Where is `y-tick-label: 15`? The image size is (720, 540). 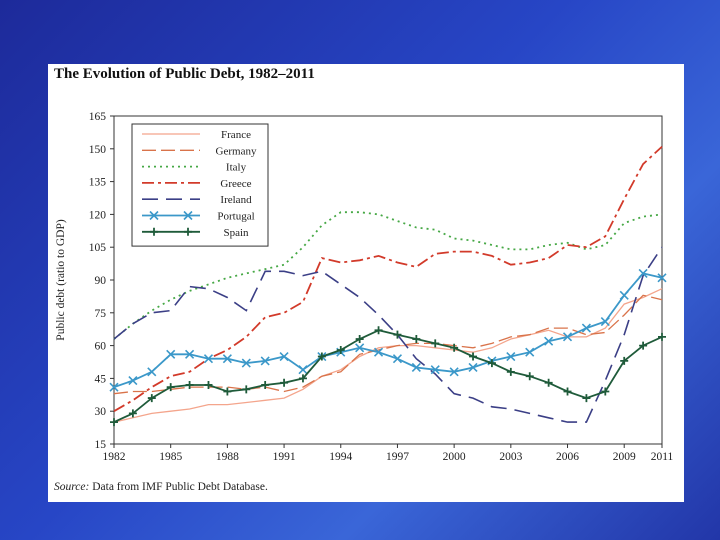 y-tick-label: 15 is located at coordinates (101, 445).